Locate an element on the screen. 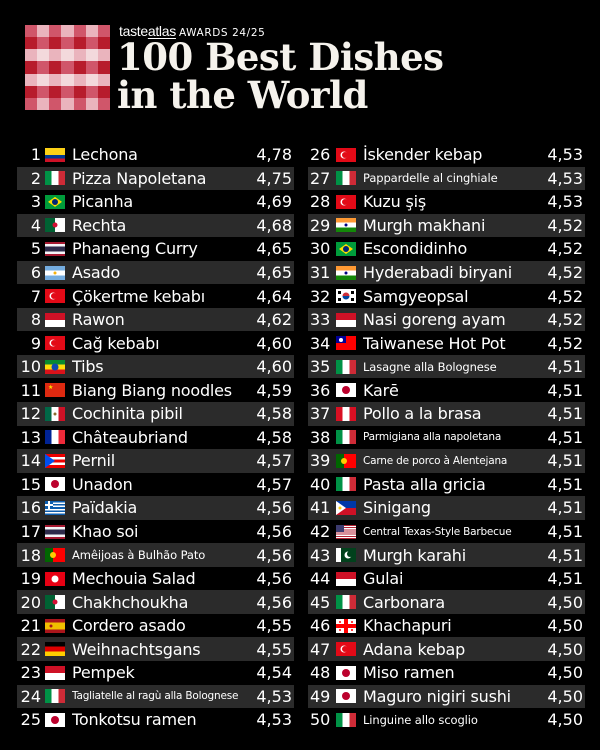  rank-number: 27 is located at coordinates (320, 178).